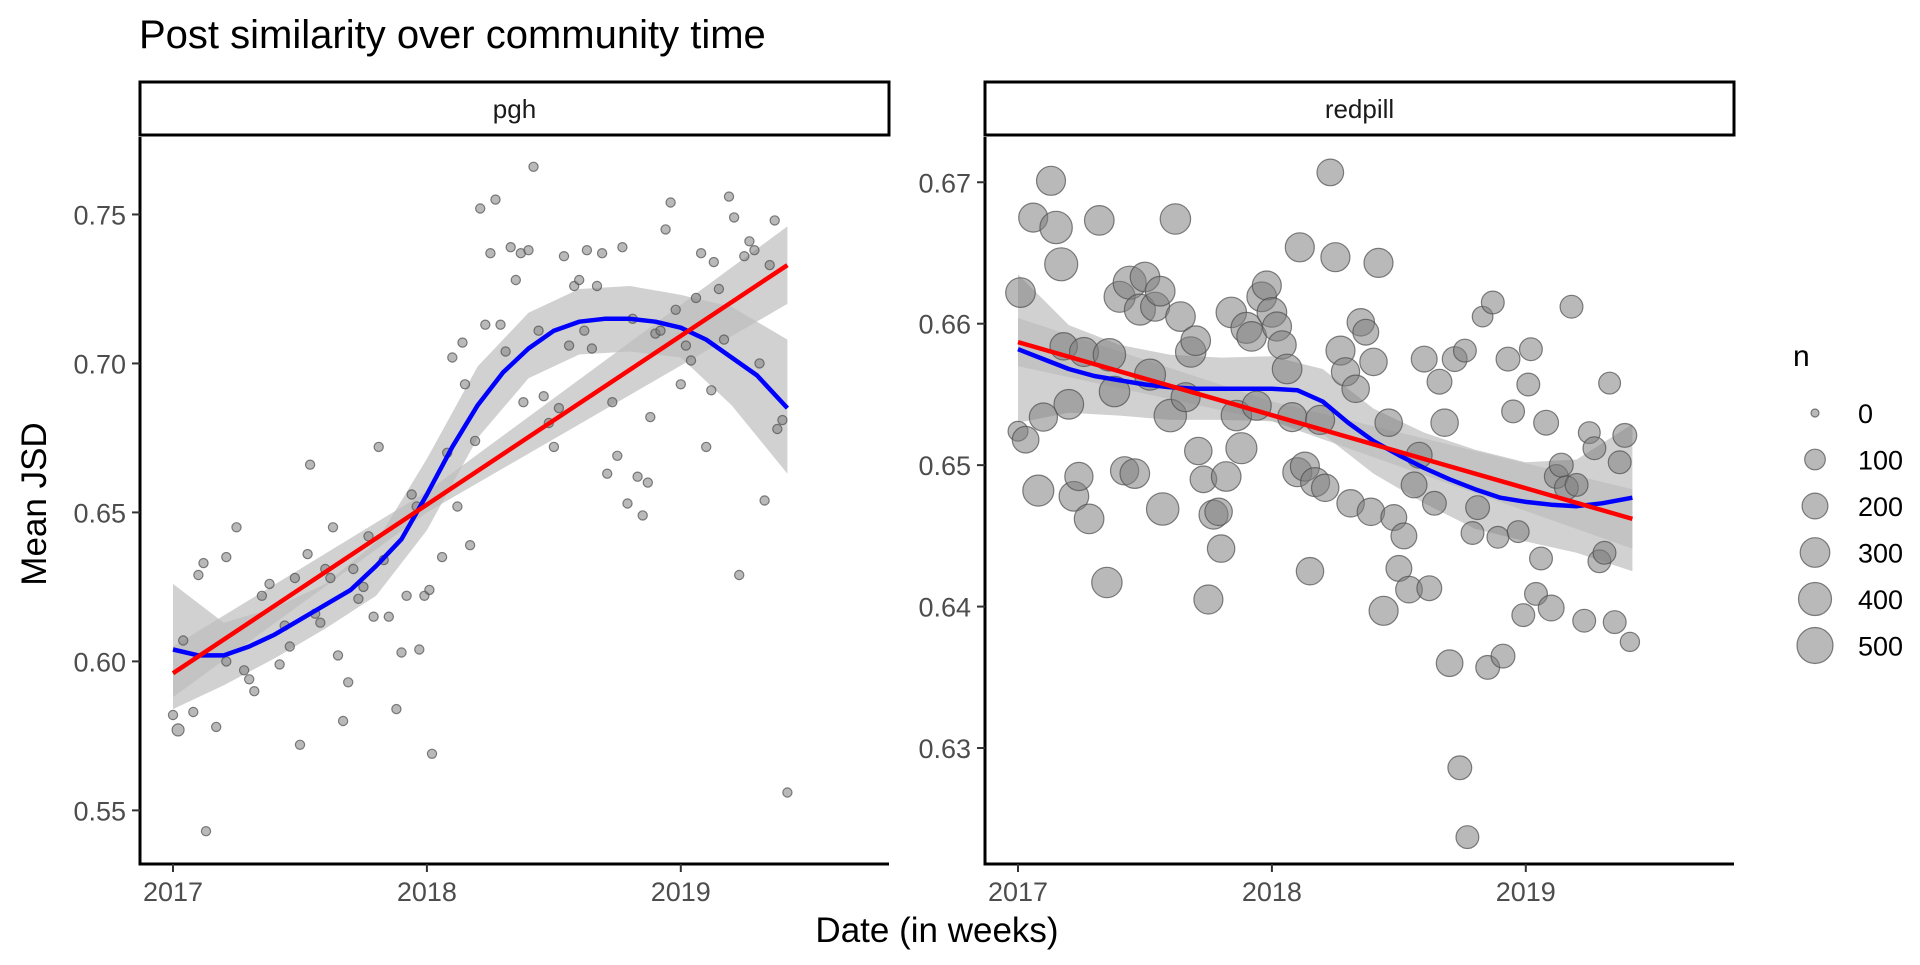 The width and height of the screenshot is (1920, 965). Describe the element at coordinates (944, 325) in the screenshot. I see `y-tick-label: 0.66` at that location.